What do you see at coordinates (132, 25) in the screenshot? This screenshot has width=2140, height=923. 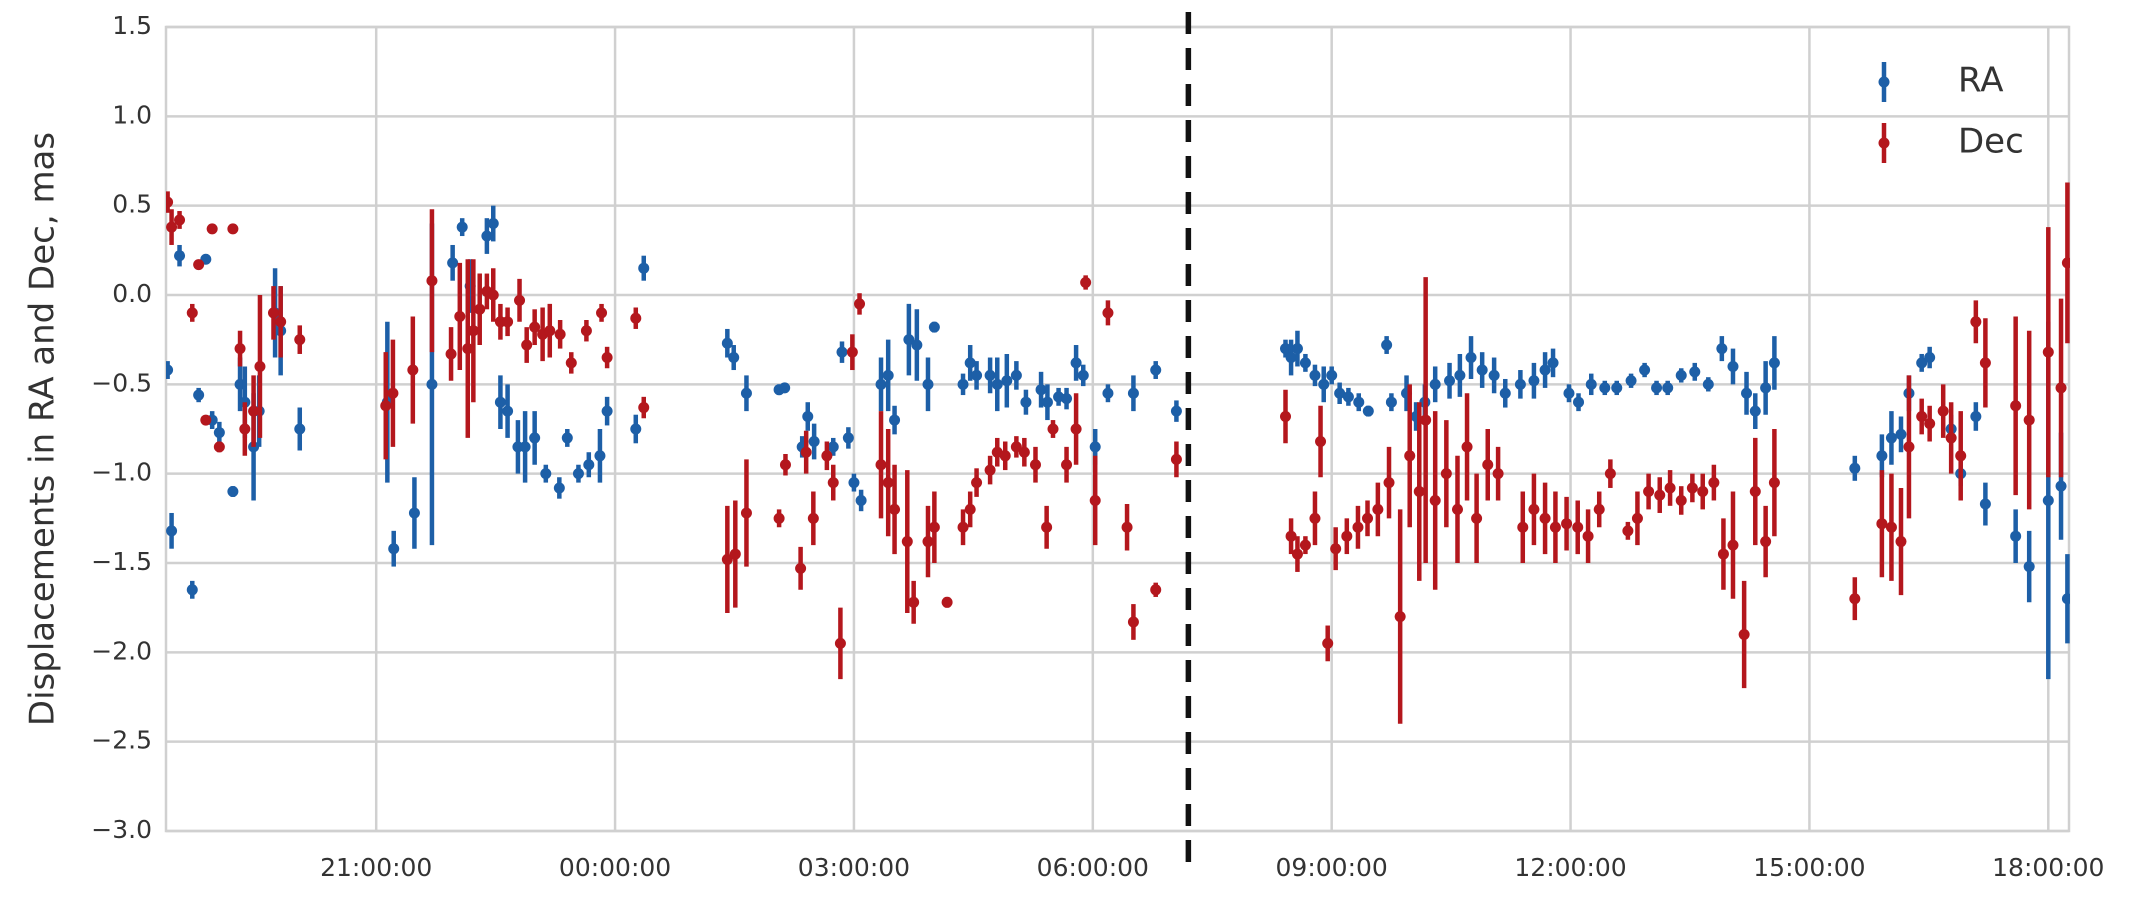 I see `y-tick-label: 1.5` at bounding box center [132, 25].